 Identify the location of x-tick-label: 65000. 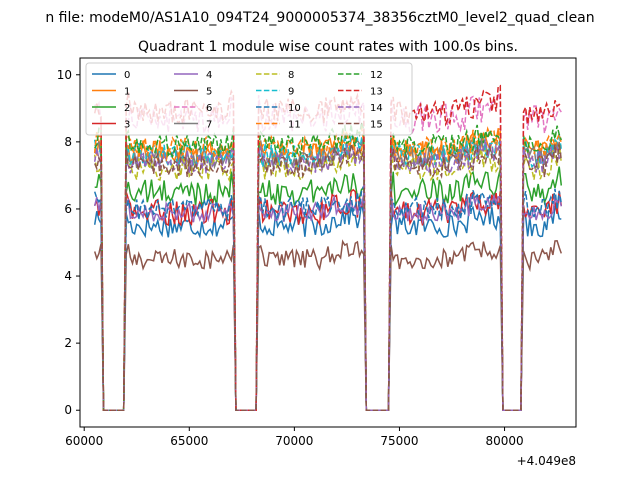
(189, 441).